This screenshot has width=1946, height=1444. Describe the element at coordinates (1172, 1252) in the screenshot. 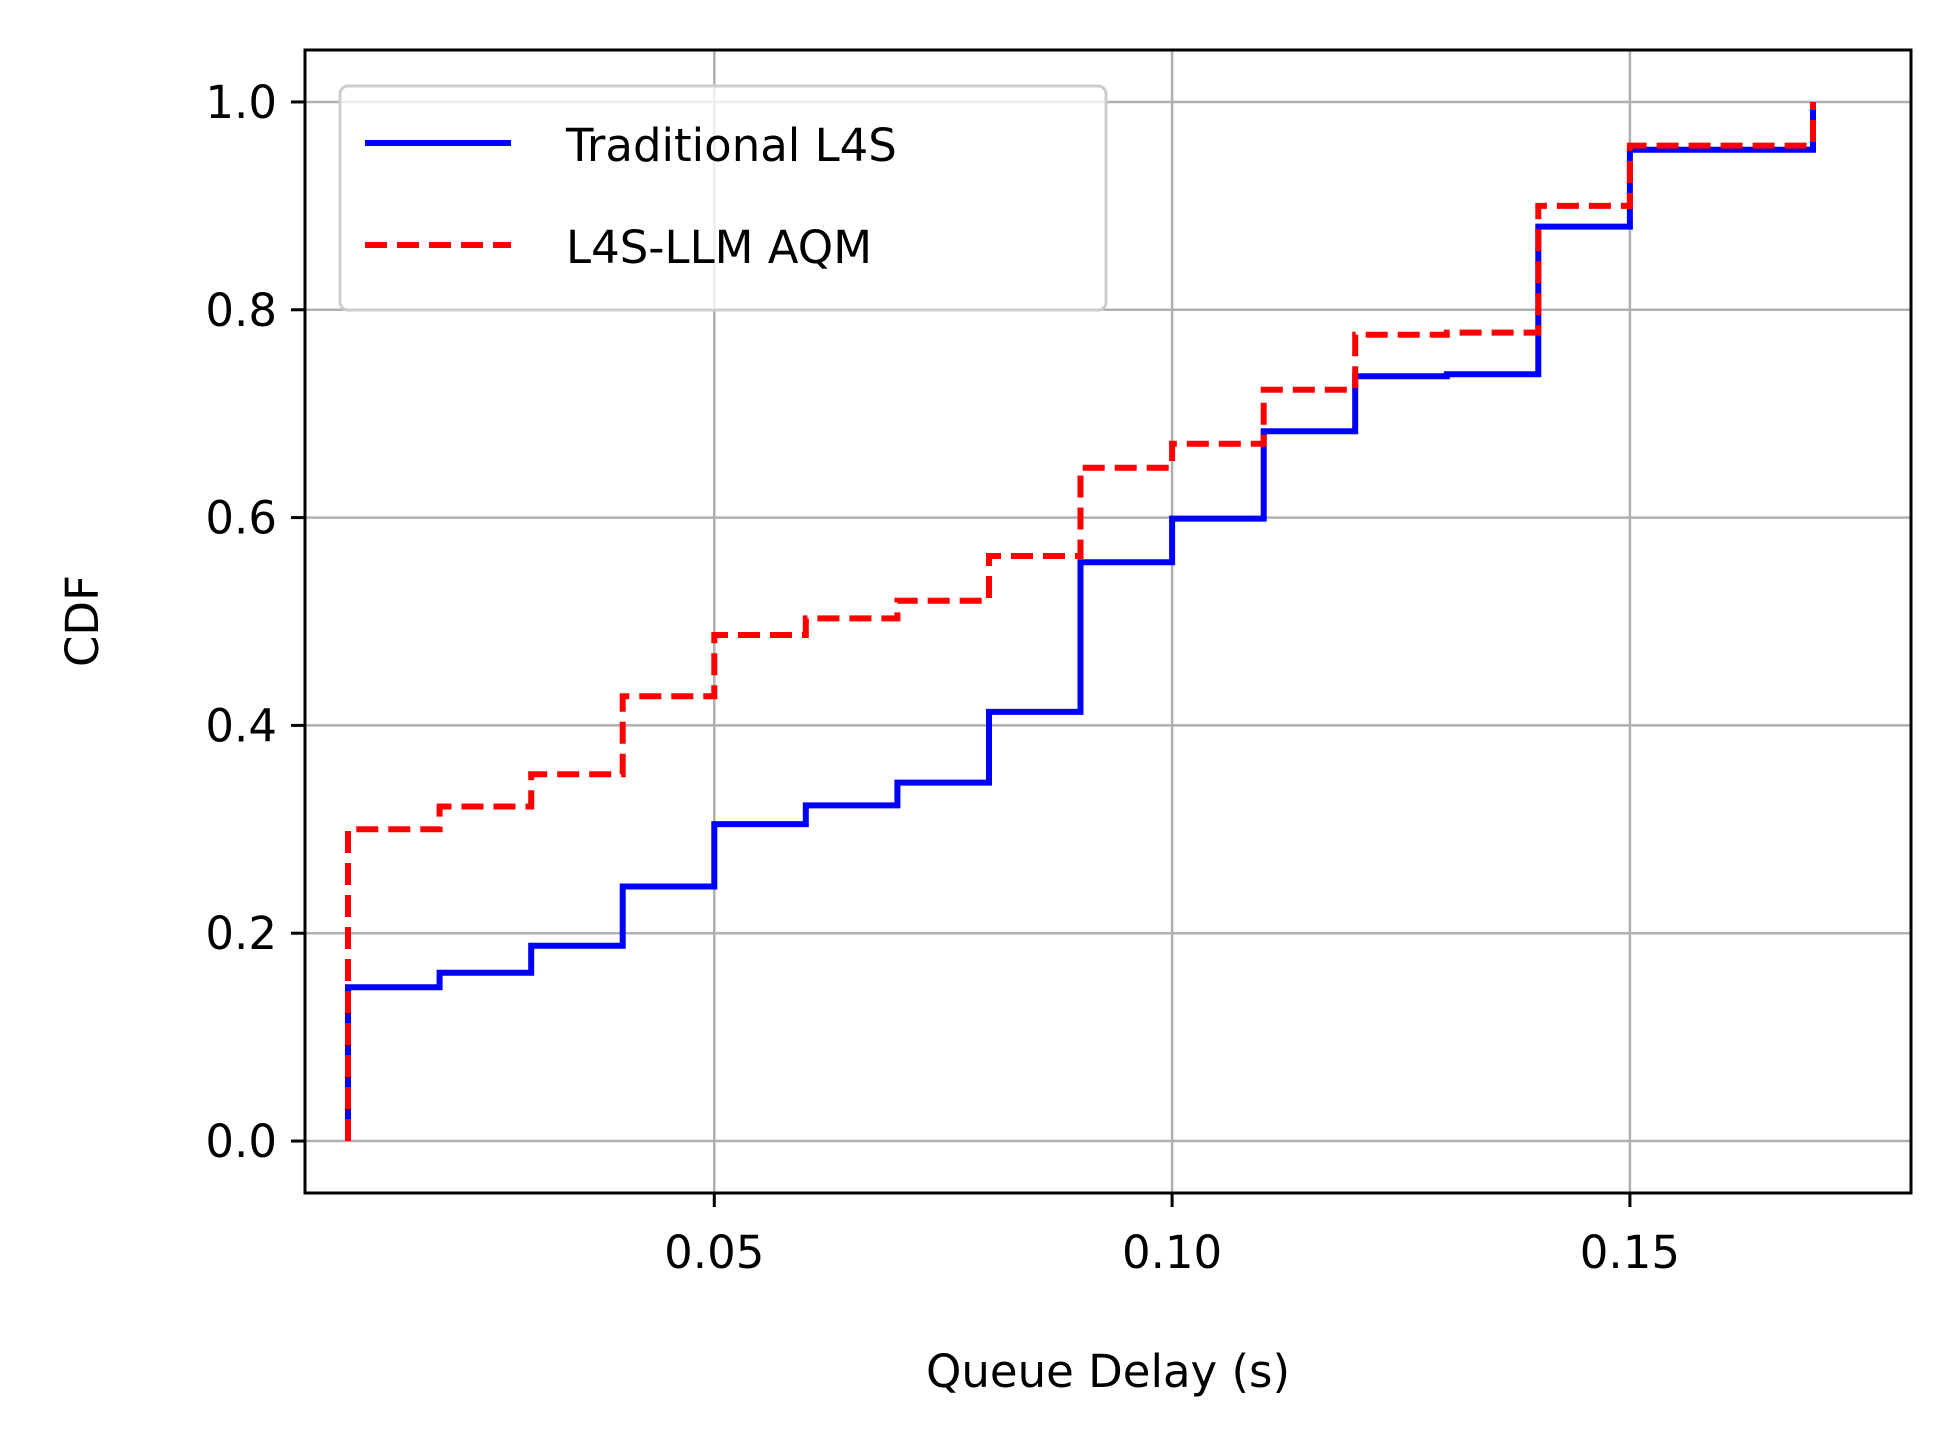

I see `x-tick-label-0-10: 0.10` at that location.